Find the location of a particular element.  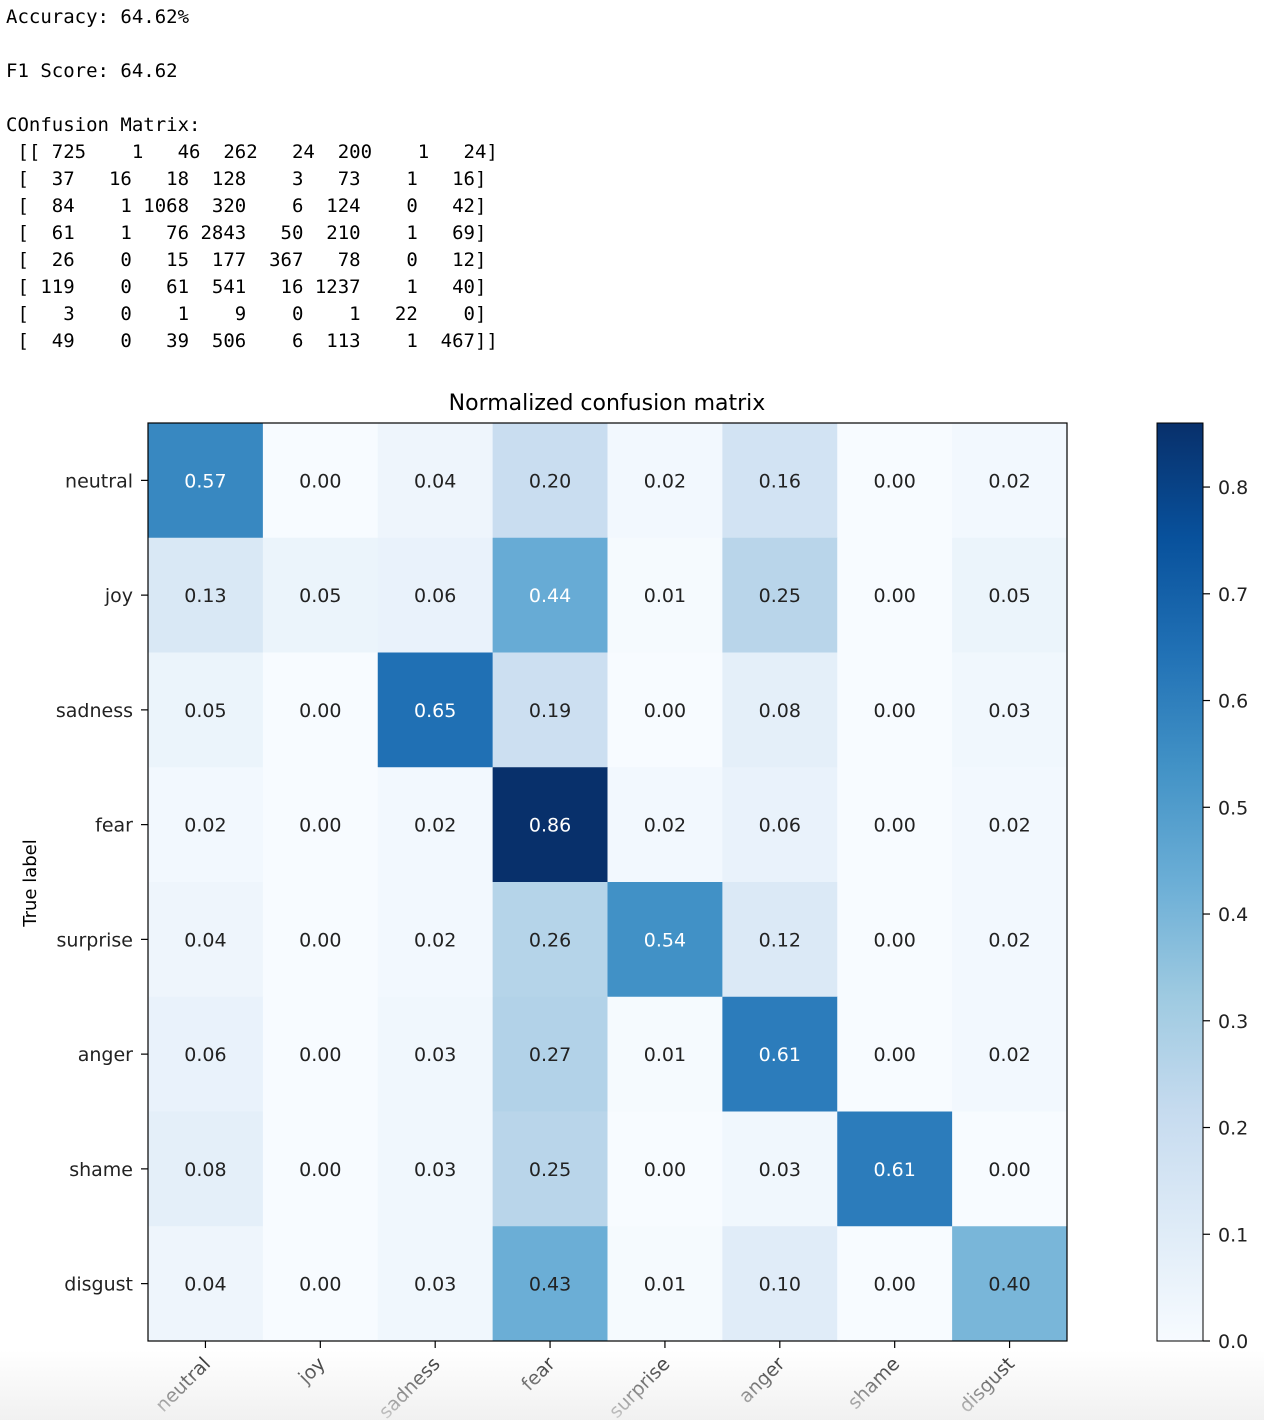

cell-value-label: 0.44 is located at coordinates (550, 596).